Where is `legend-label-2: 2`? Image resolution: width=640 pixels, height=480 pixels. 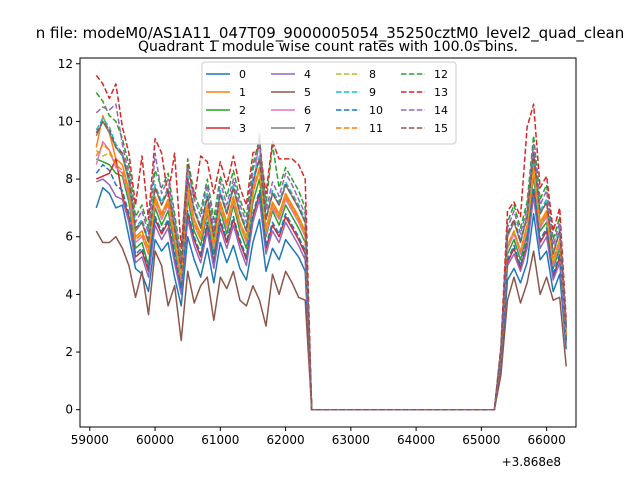
legend-label-2: 2 is located at coordinates (242, 110).